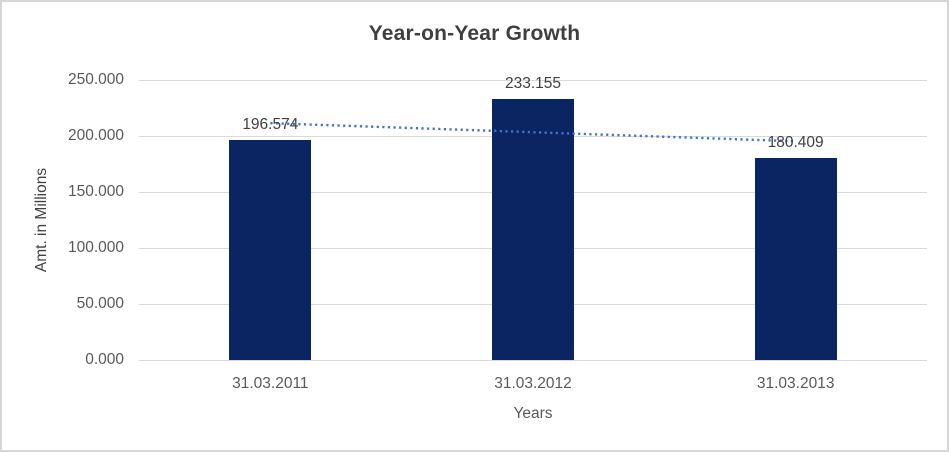 The image size is (949, 452). What do you see at coordinates (95, 79) in the screenshot?
I see `y-tick-label: 250.000` at bounding box center [95, 79].